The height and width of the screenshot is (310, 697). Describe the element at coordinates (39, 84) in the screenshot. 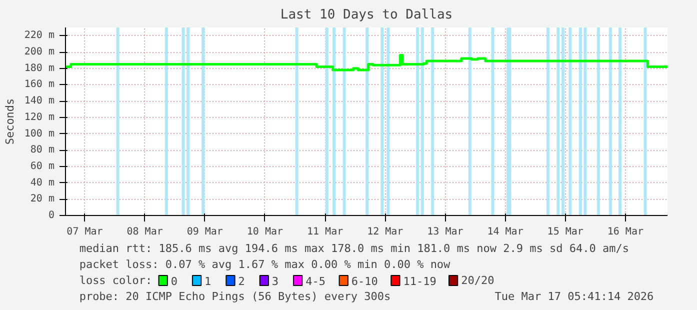

I see `y-tick-label: 160 m` at that location.